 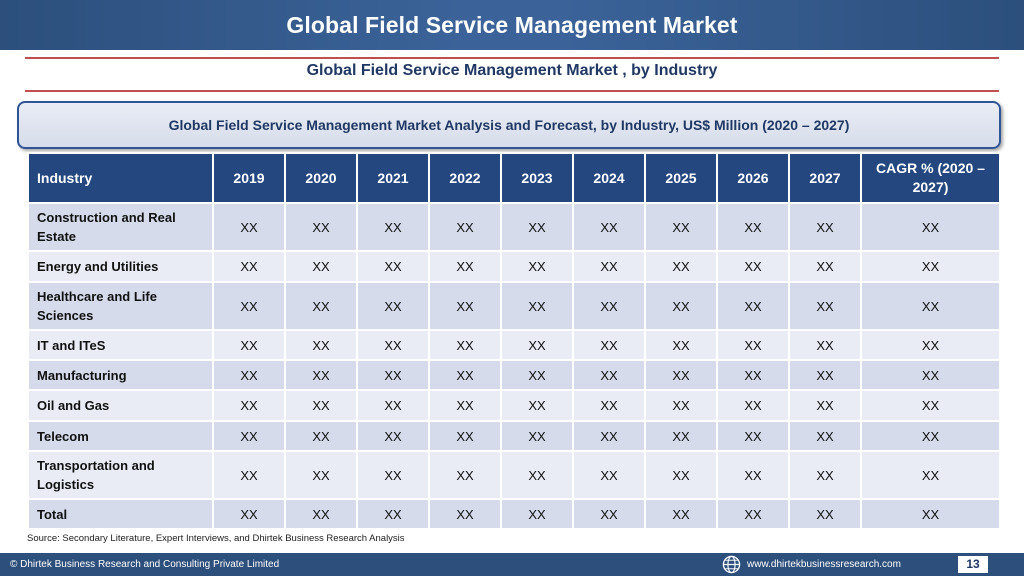 I want to click on industry-name-cell: Energy and Utilities, so click(x=120, y=266).